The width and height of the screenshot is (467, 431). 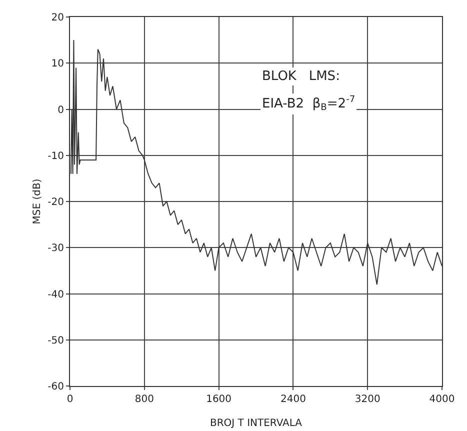 I want to click on annotation: BLOK LMS:, so click(x=301, y=76).